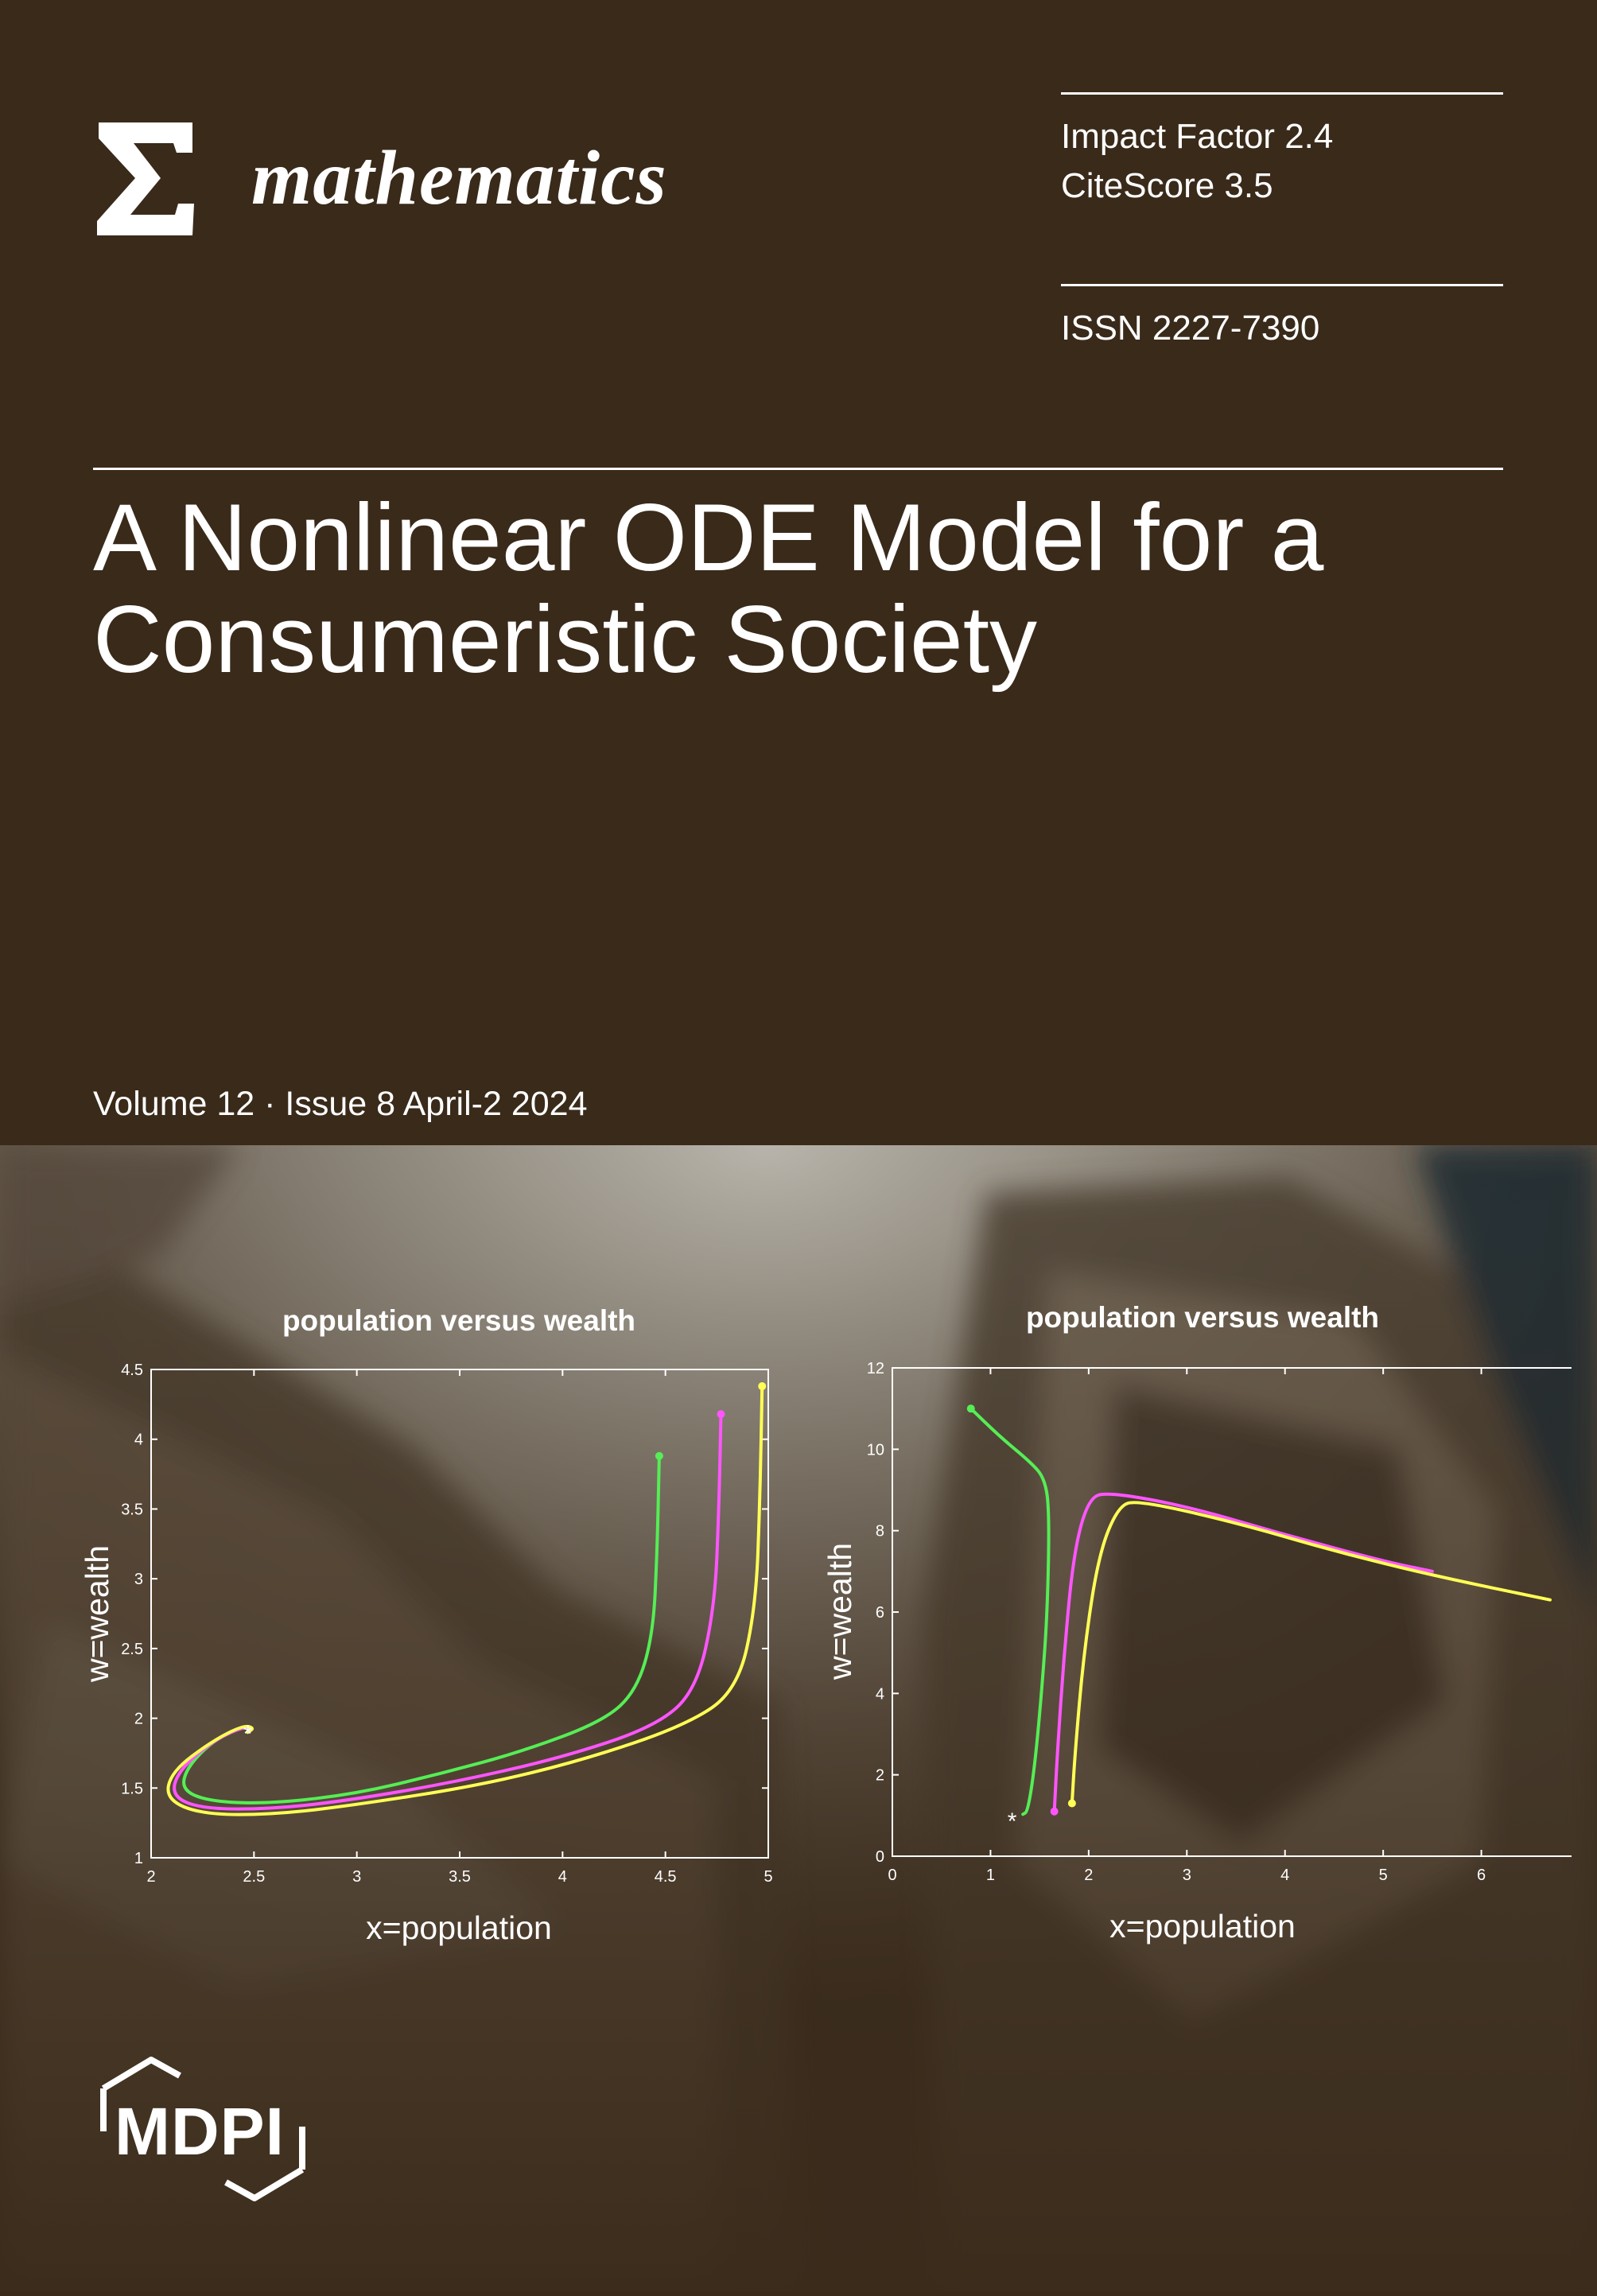 This screenshot has width=1597, height=2296. Describe the element at coordinates (459, 178) in the screenshot. I see `journal-name: mathematics` at that location.